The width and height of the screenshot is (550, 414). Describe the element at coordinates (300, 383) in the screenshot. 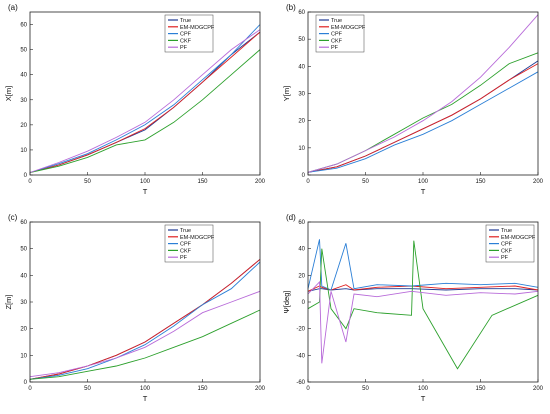

I see `y-tick-label: -60` at that location.